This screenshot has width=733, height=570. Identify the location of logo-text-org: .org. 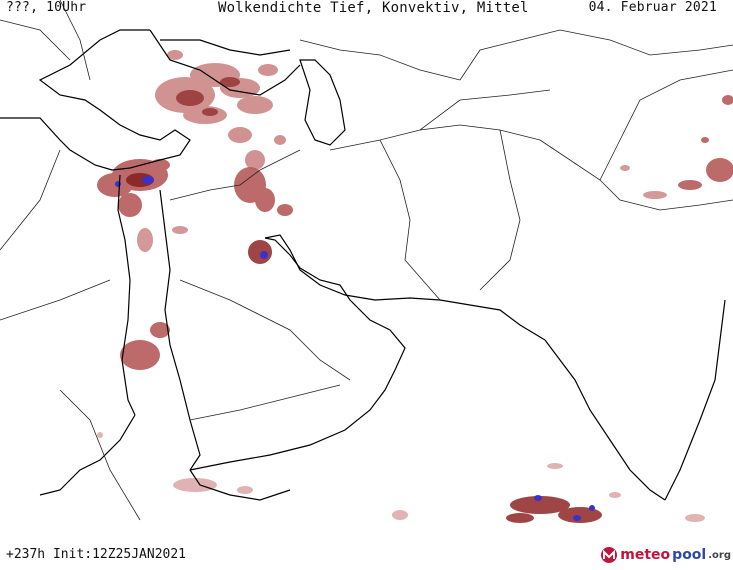
(719, 555).